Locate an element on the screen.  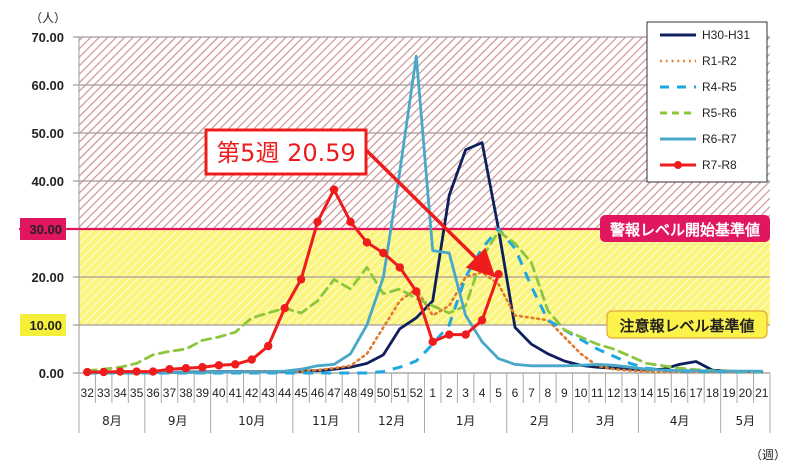
legend: H30-H31 R1-R2 R4-R5 R5-R6 R6-R7 R7-R8 is located at coordinates (707, 102).